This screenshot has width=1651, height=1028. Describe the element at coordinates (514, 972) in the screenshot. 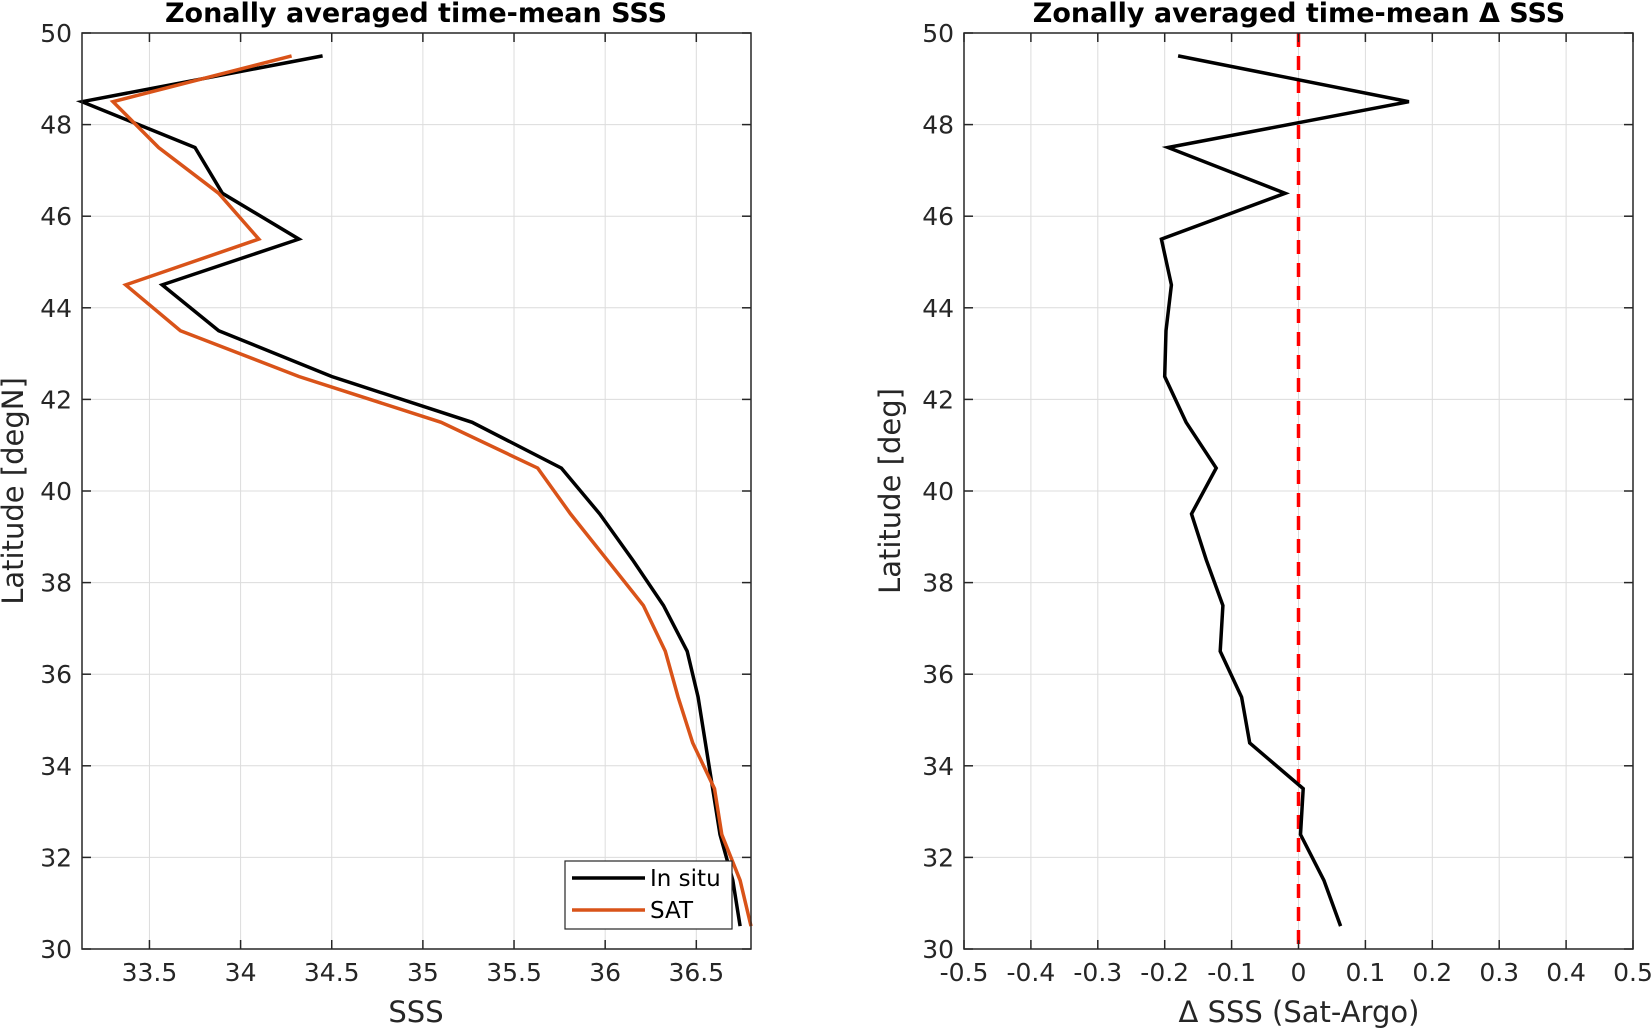

I see `x-tick-label: 35.5` at that location.